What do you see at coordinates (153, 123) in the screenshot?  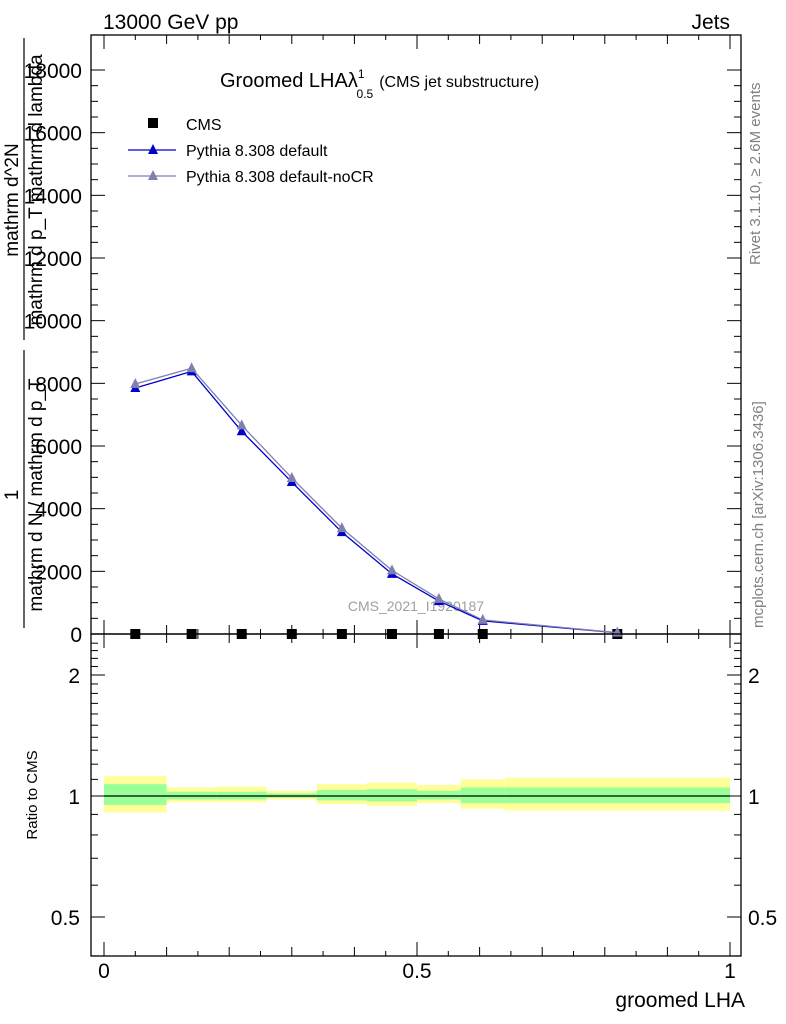 I see `legend-cms-marker` at bounding box center [153, 123].